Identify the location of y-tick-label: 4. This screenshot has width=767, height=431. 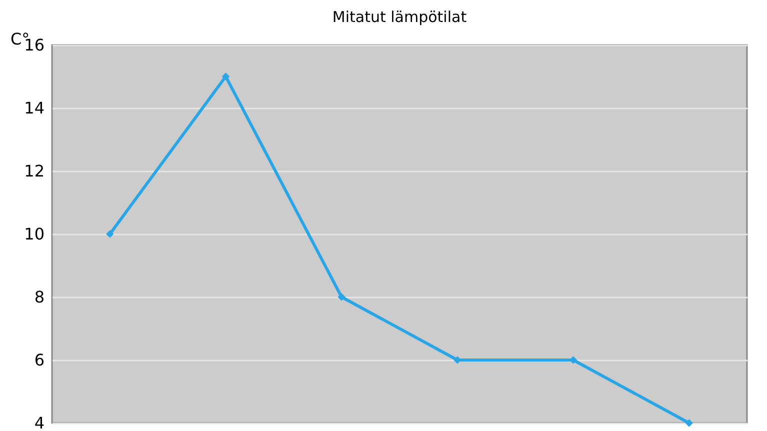
(39, 422).